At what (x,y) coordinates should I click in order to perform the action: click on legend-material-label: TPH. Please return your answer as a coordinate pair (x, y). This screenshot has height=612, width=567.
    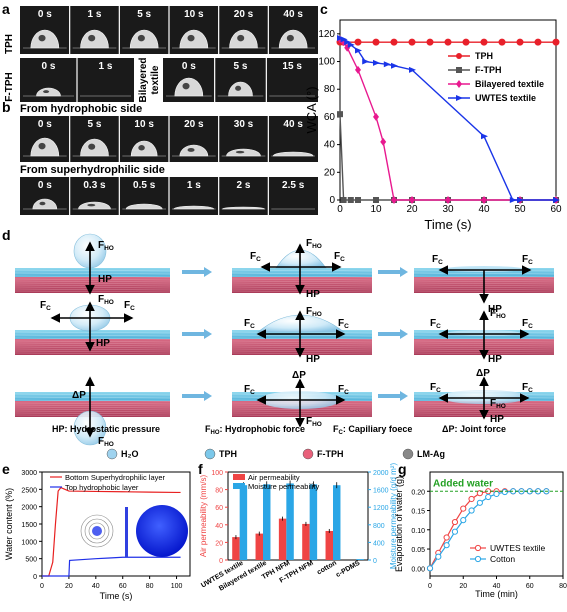
    Looking at the image, I should click on (228, 454).